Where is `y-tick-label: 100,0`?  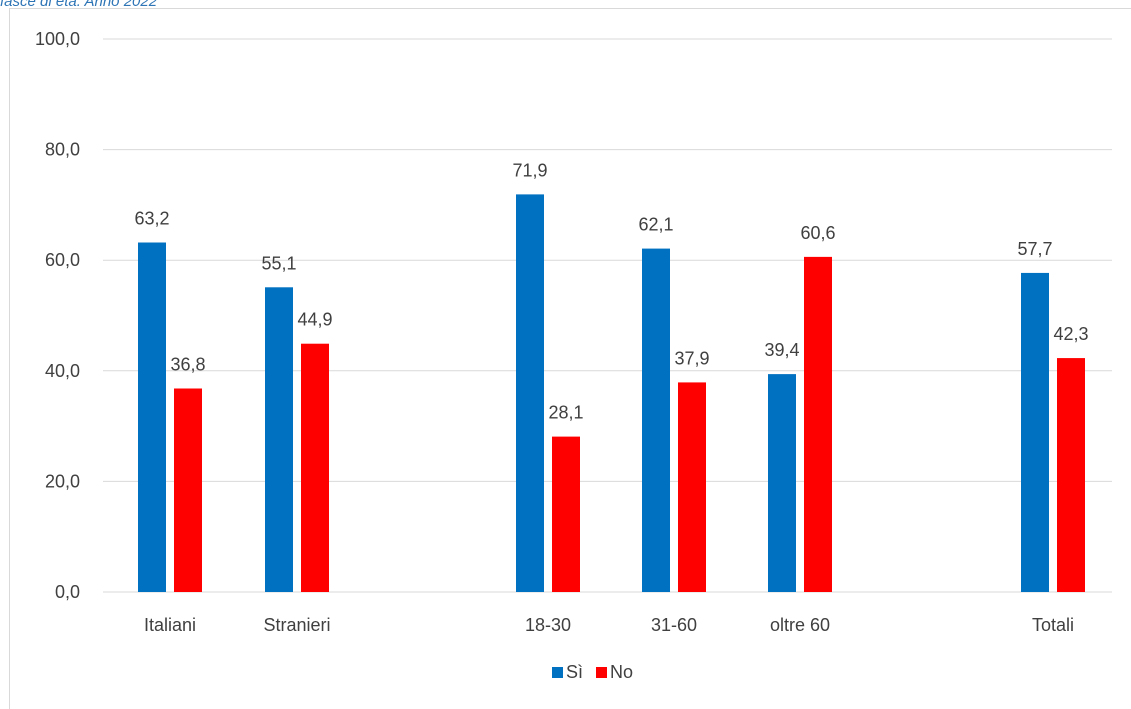
y-tick-label: 100,0 is located at coordinates (57, 39).